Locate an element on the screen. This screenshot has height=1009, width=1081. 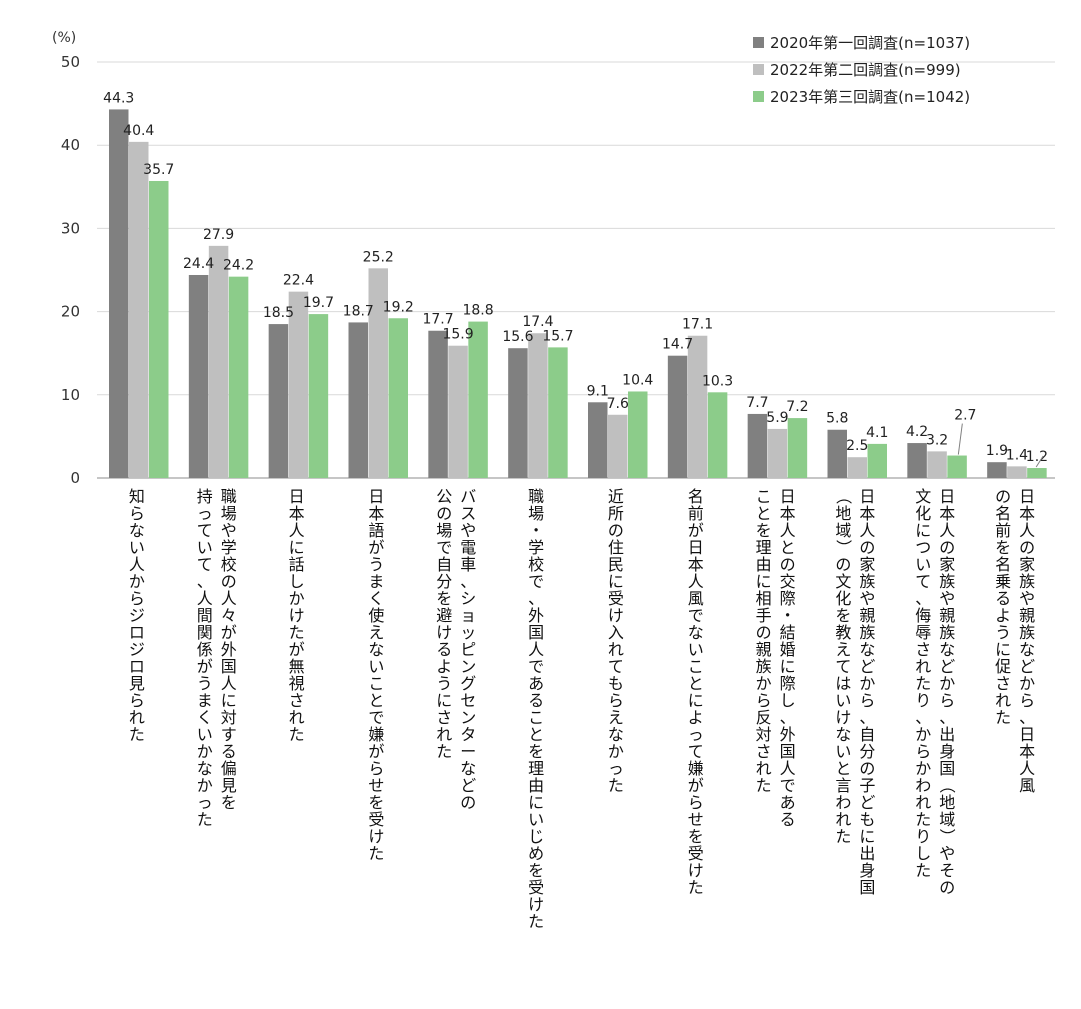
category-char: そ is located at coordinates (947, 870).